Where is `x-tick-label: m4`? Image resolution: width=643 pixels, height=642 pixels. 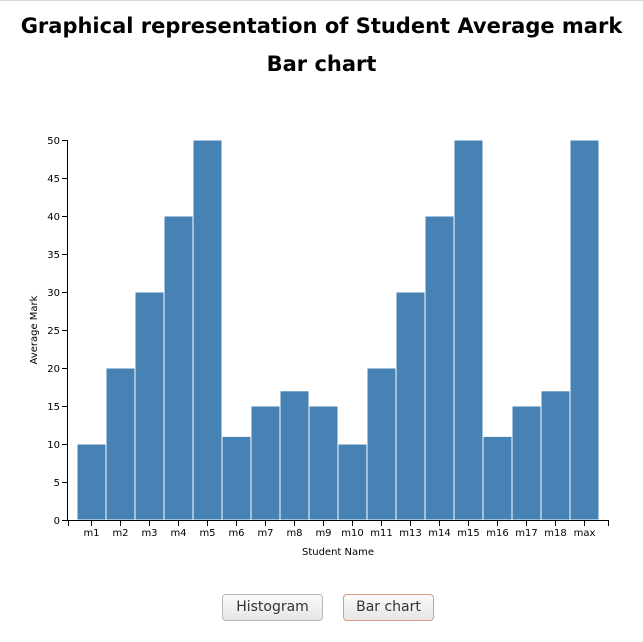 x-tick-label: m4 is located at coordinates (178, 533).